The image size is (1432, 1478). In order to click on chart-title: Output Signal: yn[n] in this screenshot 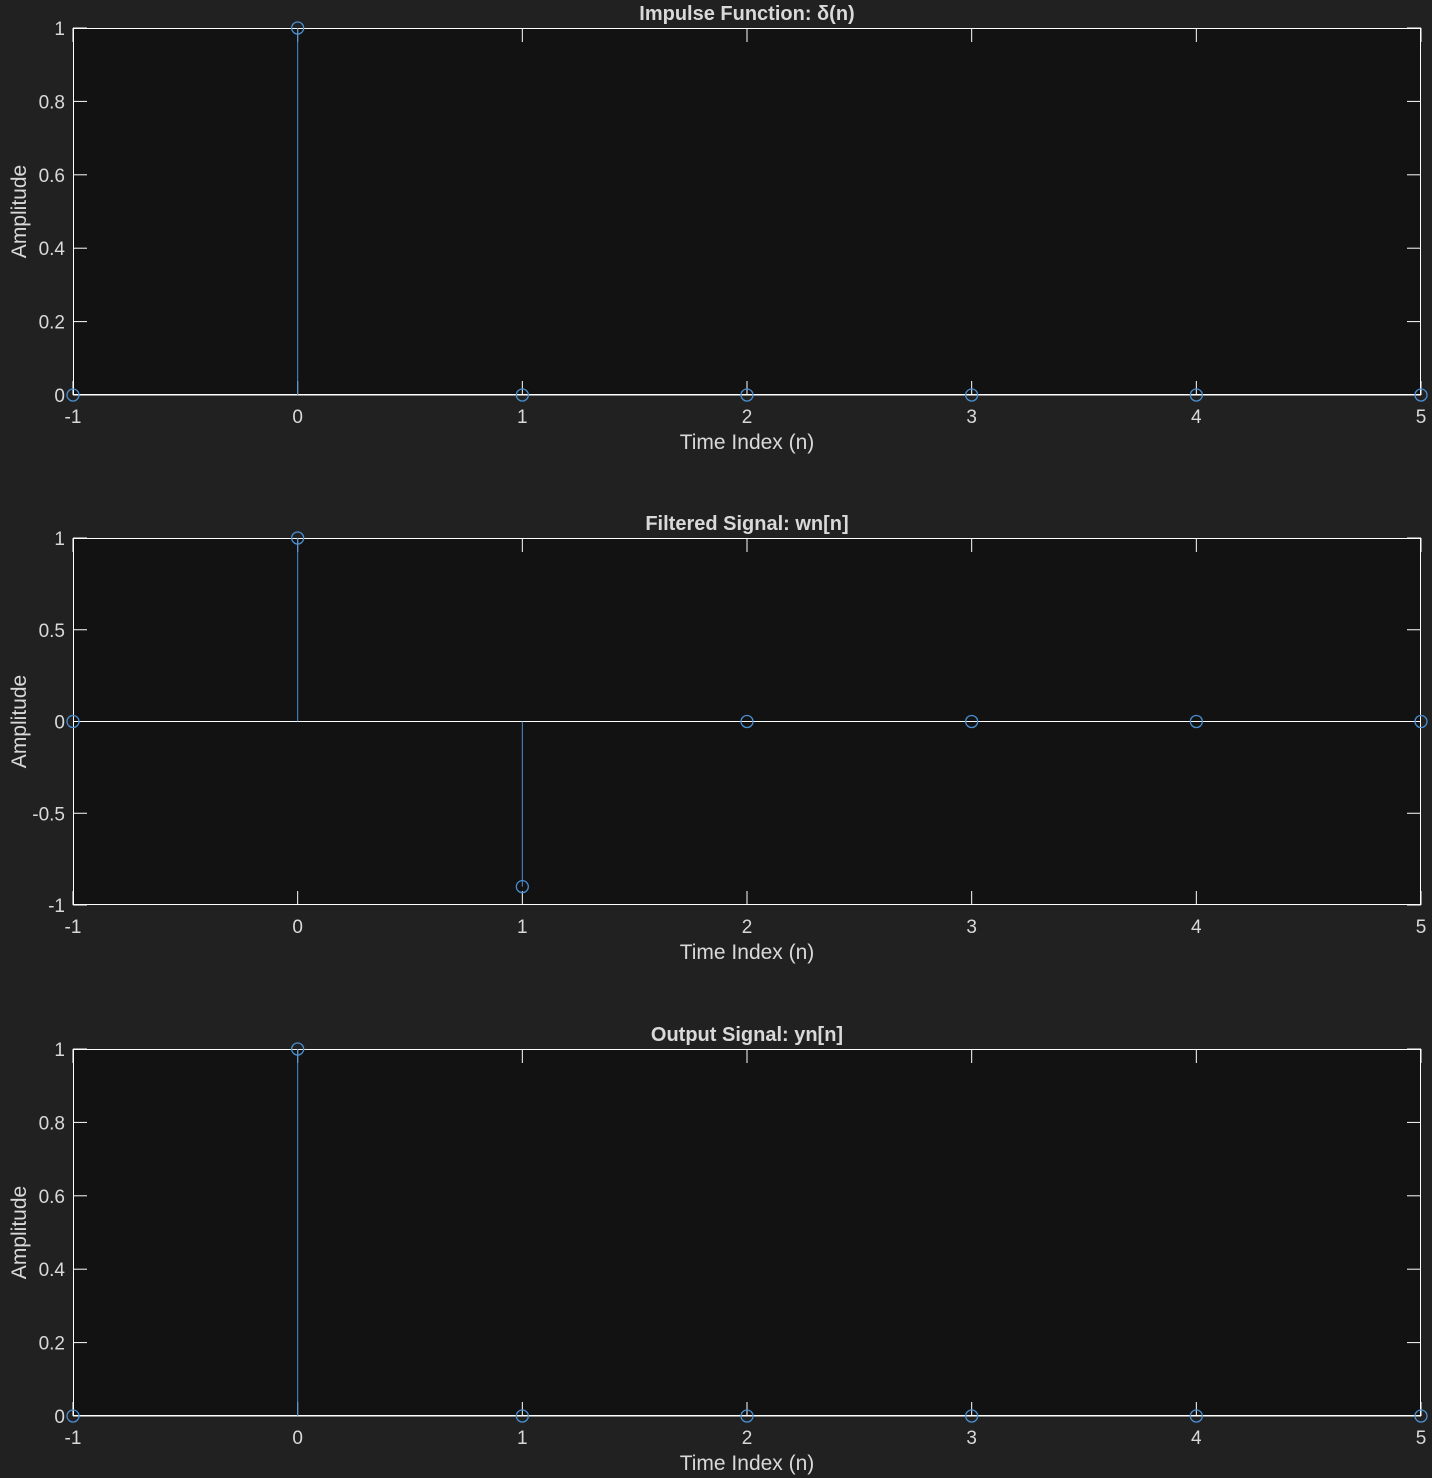, I will do `click(747, 1035)`.